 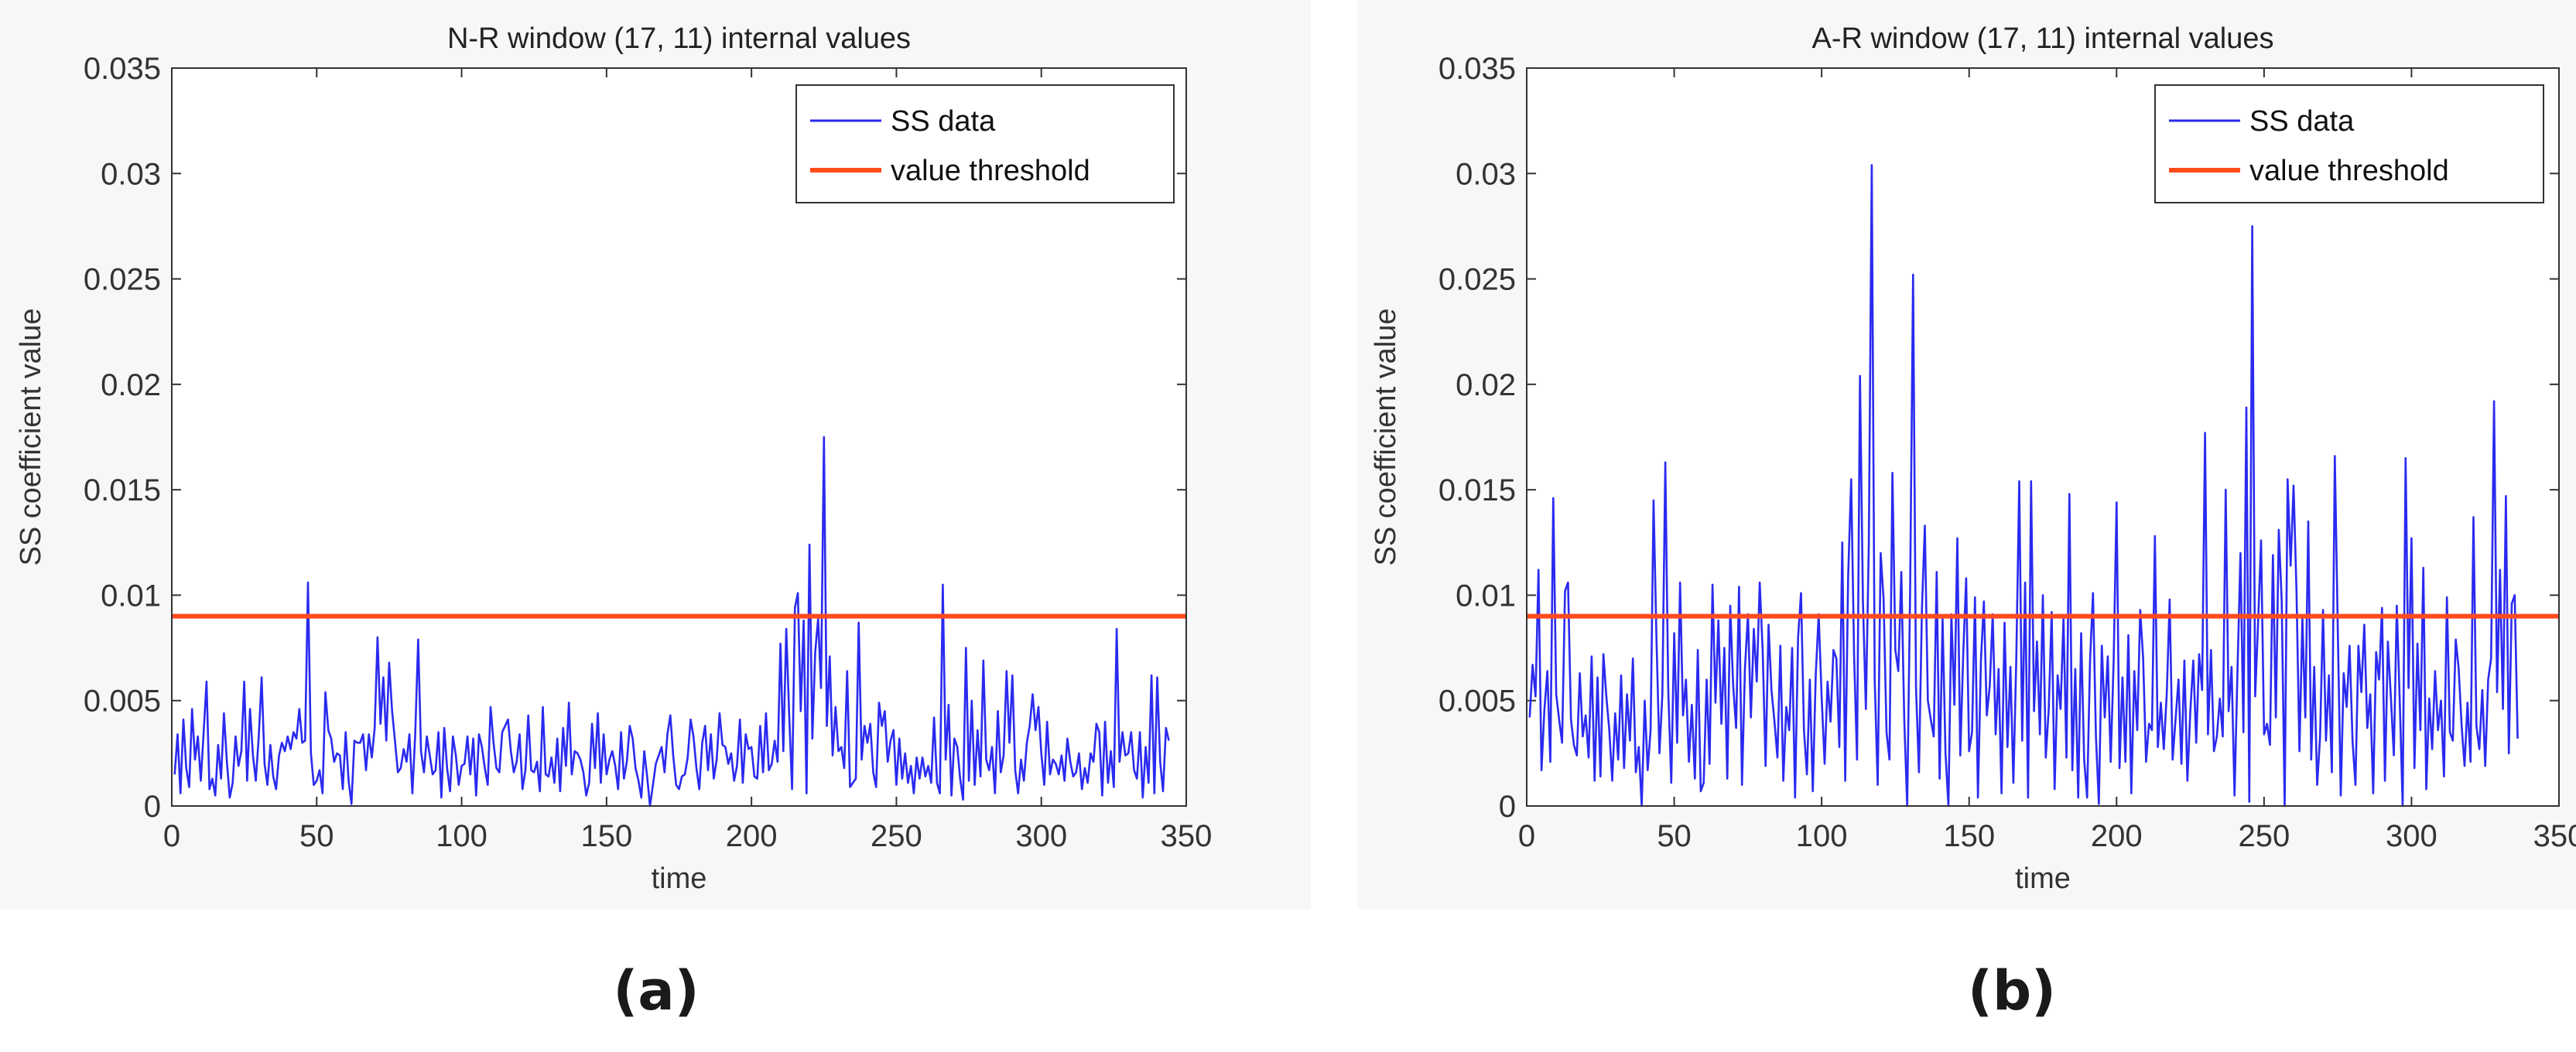 What do you see at coordinates (656, 991) in the screenshot?
I see `panel-a-caption: (a)` at bounding box center [656, 991].